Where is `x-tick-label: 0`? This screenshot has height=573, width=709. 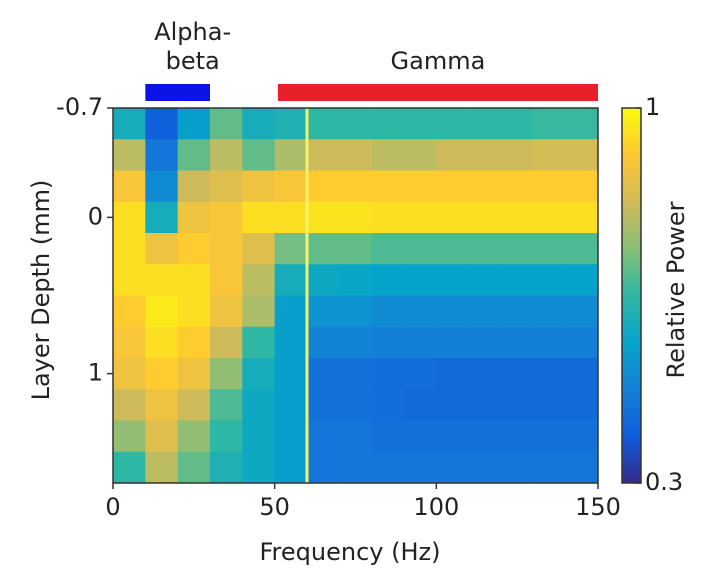
x-tick-label: 0 is located at coordinates (112, 507).